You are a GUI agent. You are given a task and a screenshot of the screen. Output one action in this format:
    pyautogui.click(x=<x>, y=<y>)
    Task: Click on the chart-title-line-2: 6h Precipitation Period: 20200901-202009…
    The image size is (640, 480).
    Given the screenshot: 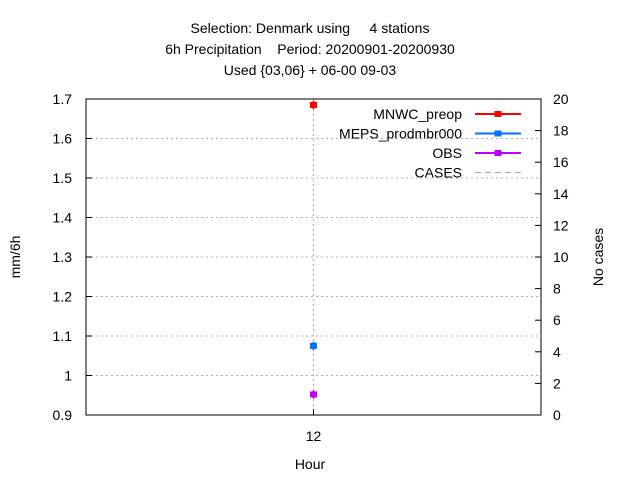 What is the action you would take?
    pyautogui.click(x=310, y=49)
    